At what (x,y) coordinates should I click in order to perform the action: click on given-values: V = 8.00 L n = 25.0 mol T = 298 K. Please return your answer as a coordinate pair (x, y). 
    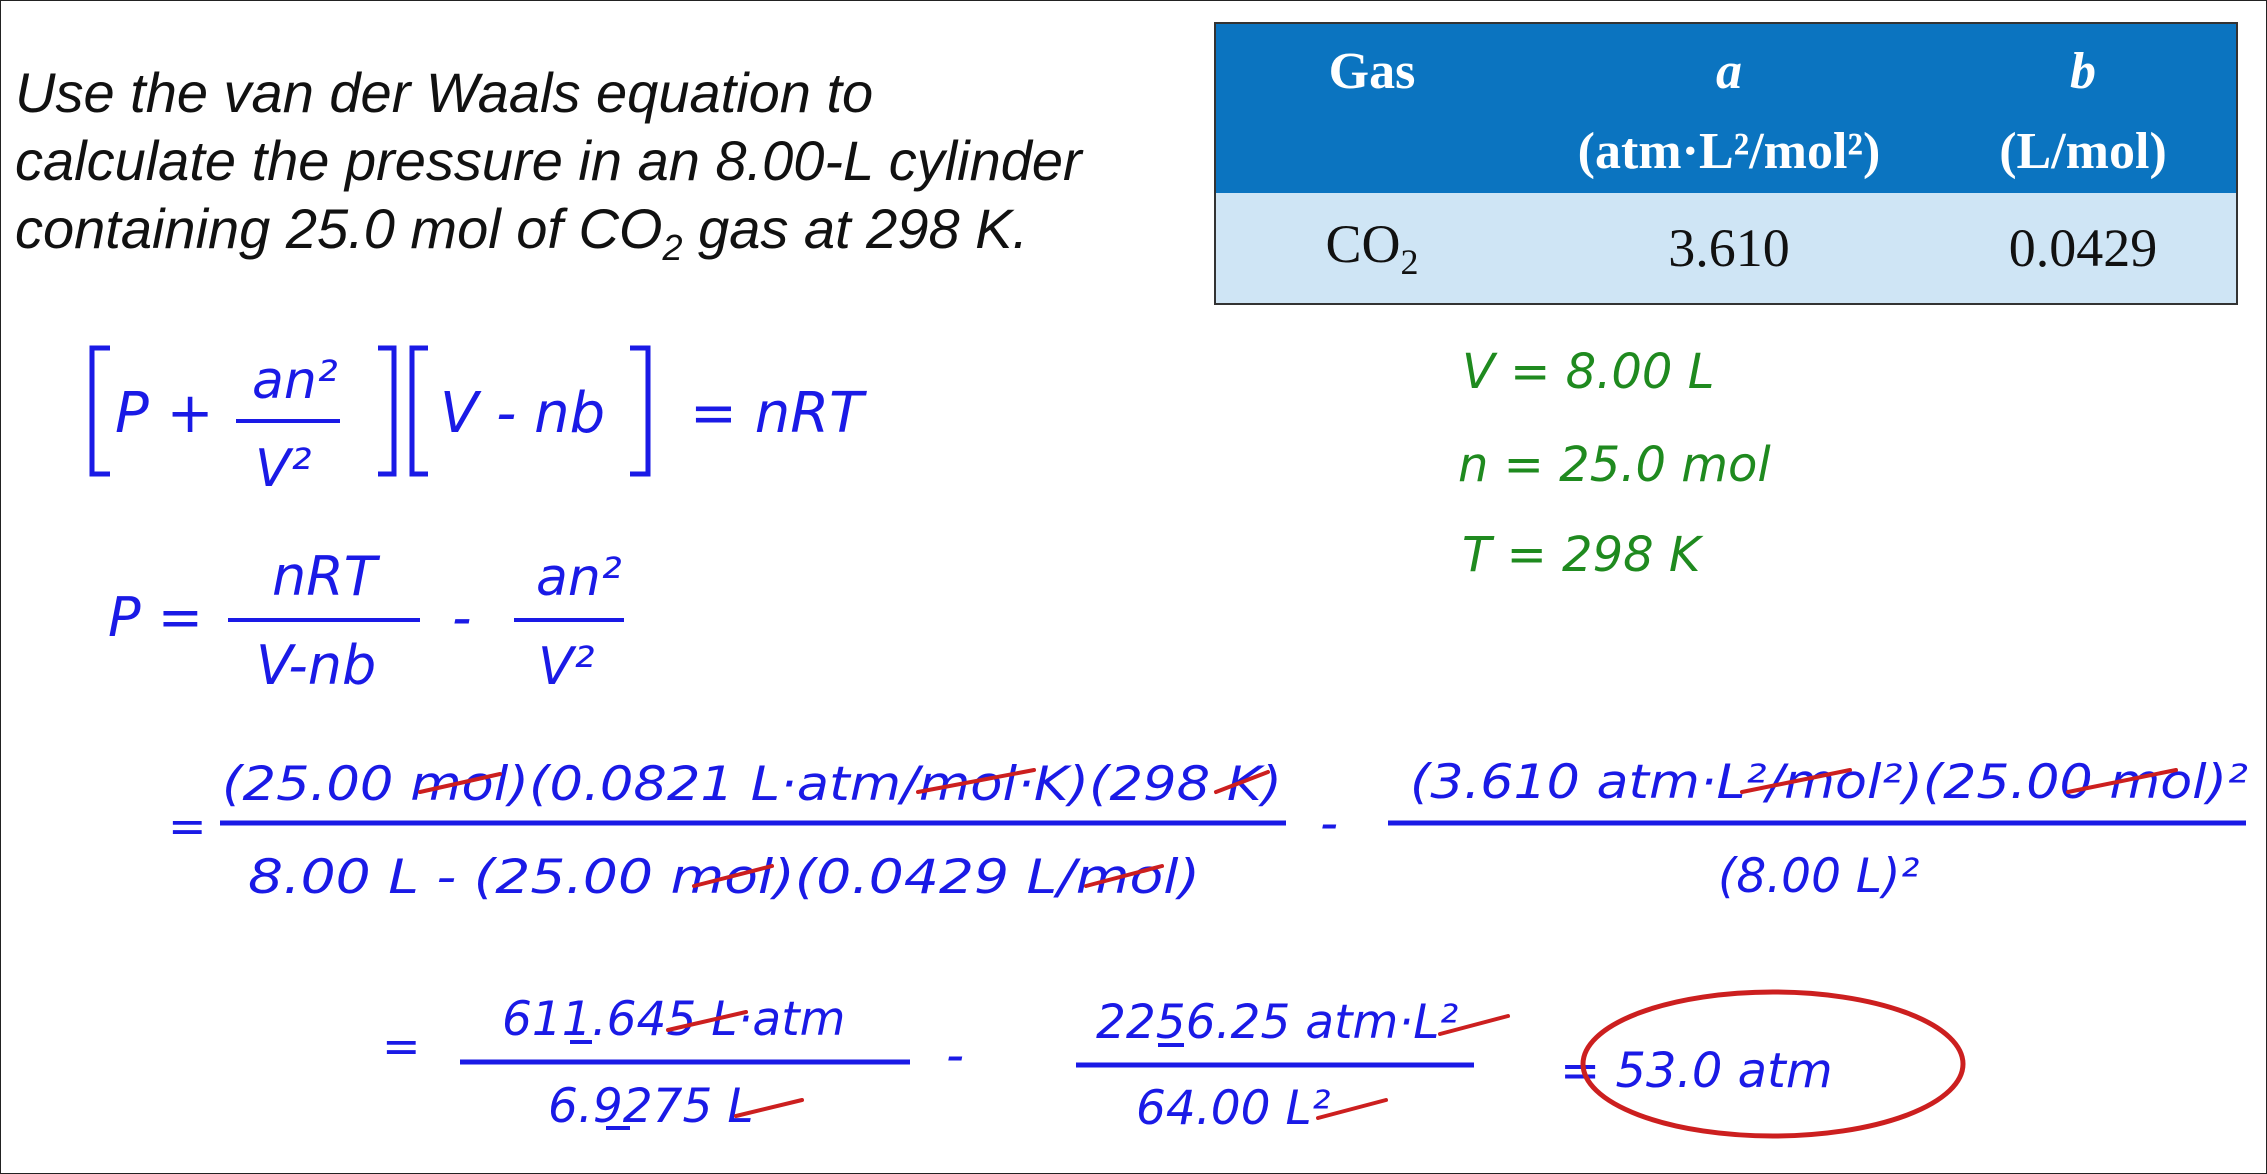
    Looking at the image, I should click on (1614, 463).